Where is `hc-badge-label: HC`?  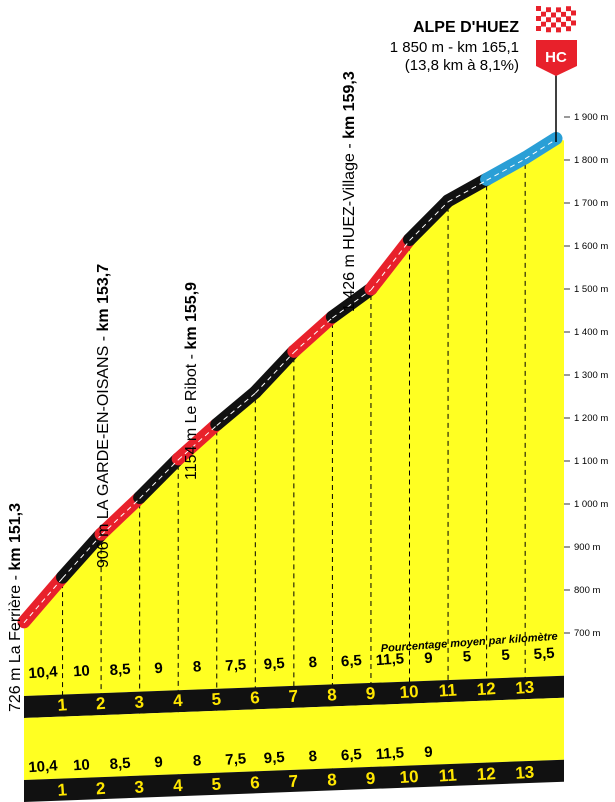 hc-badge-label: HC is located at coordinates (556, 57).